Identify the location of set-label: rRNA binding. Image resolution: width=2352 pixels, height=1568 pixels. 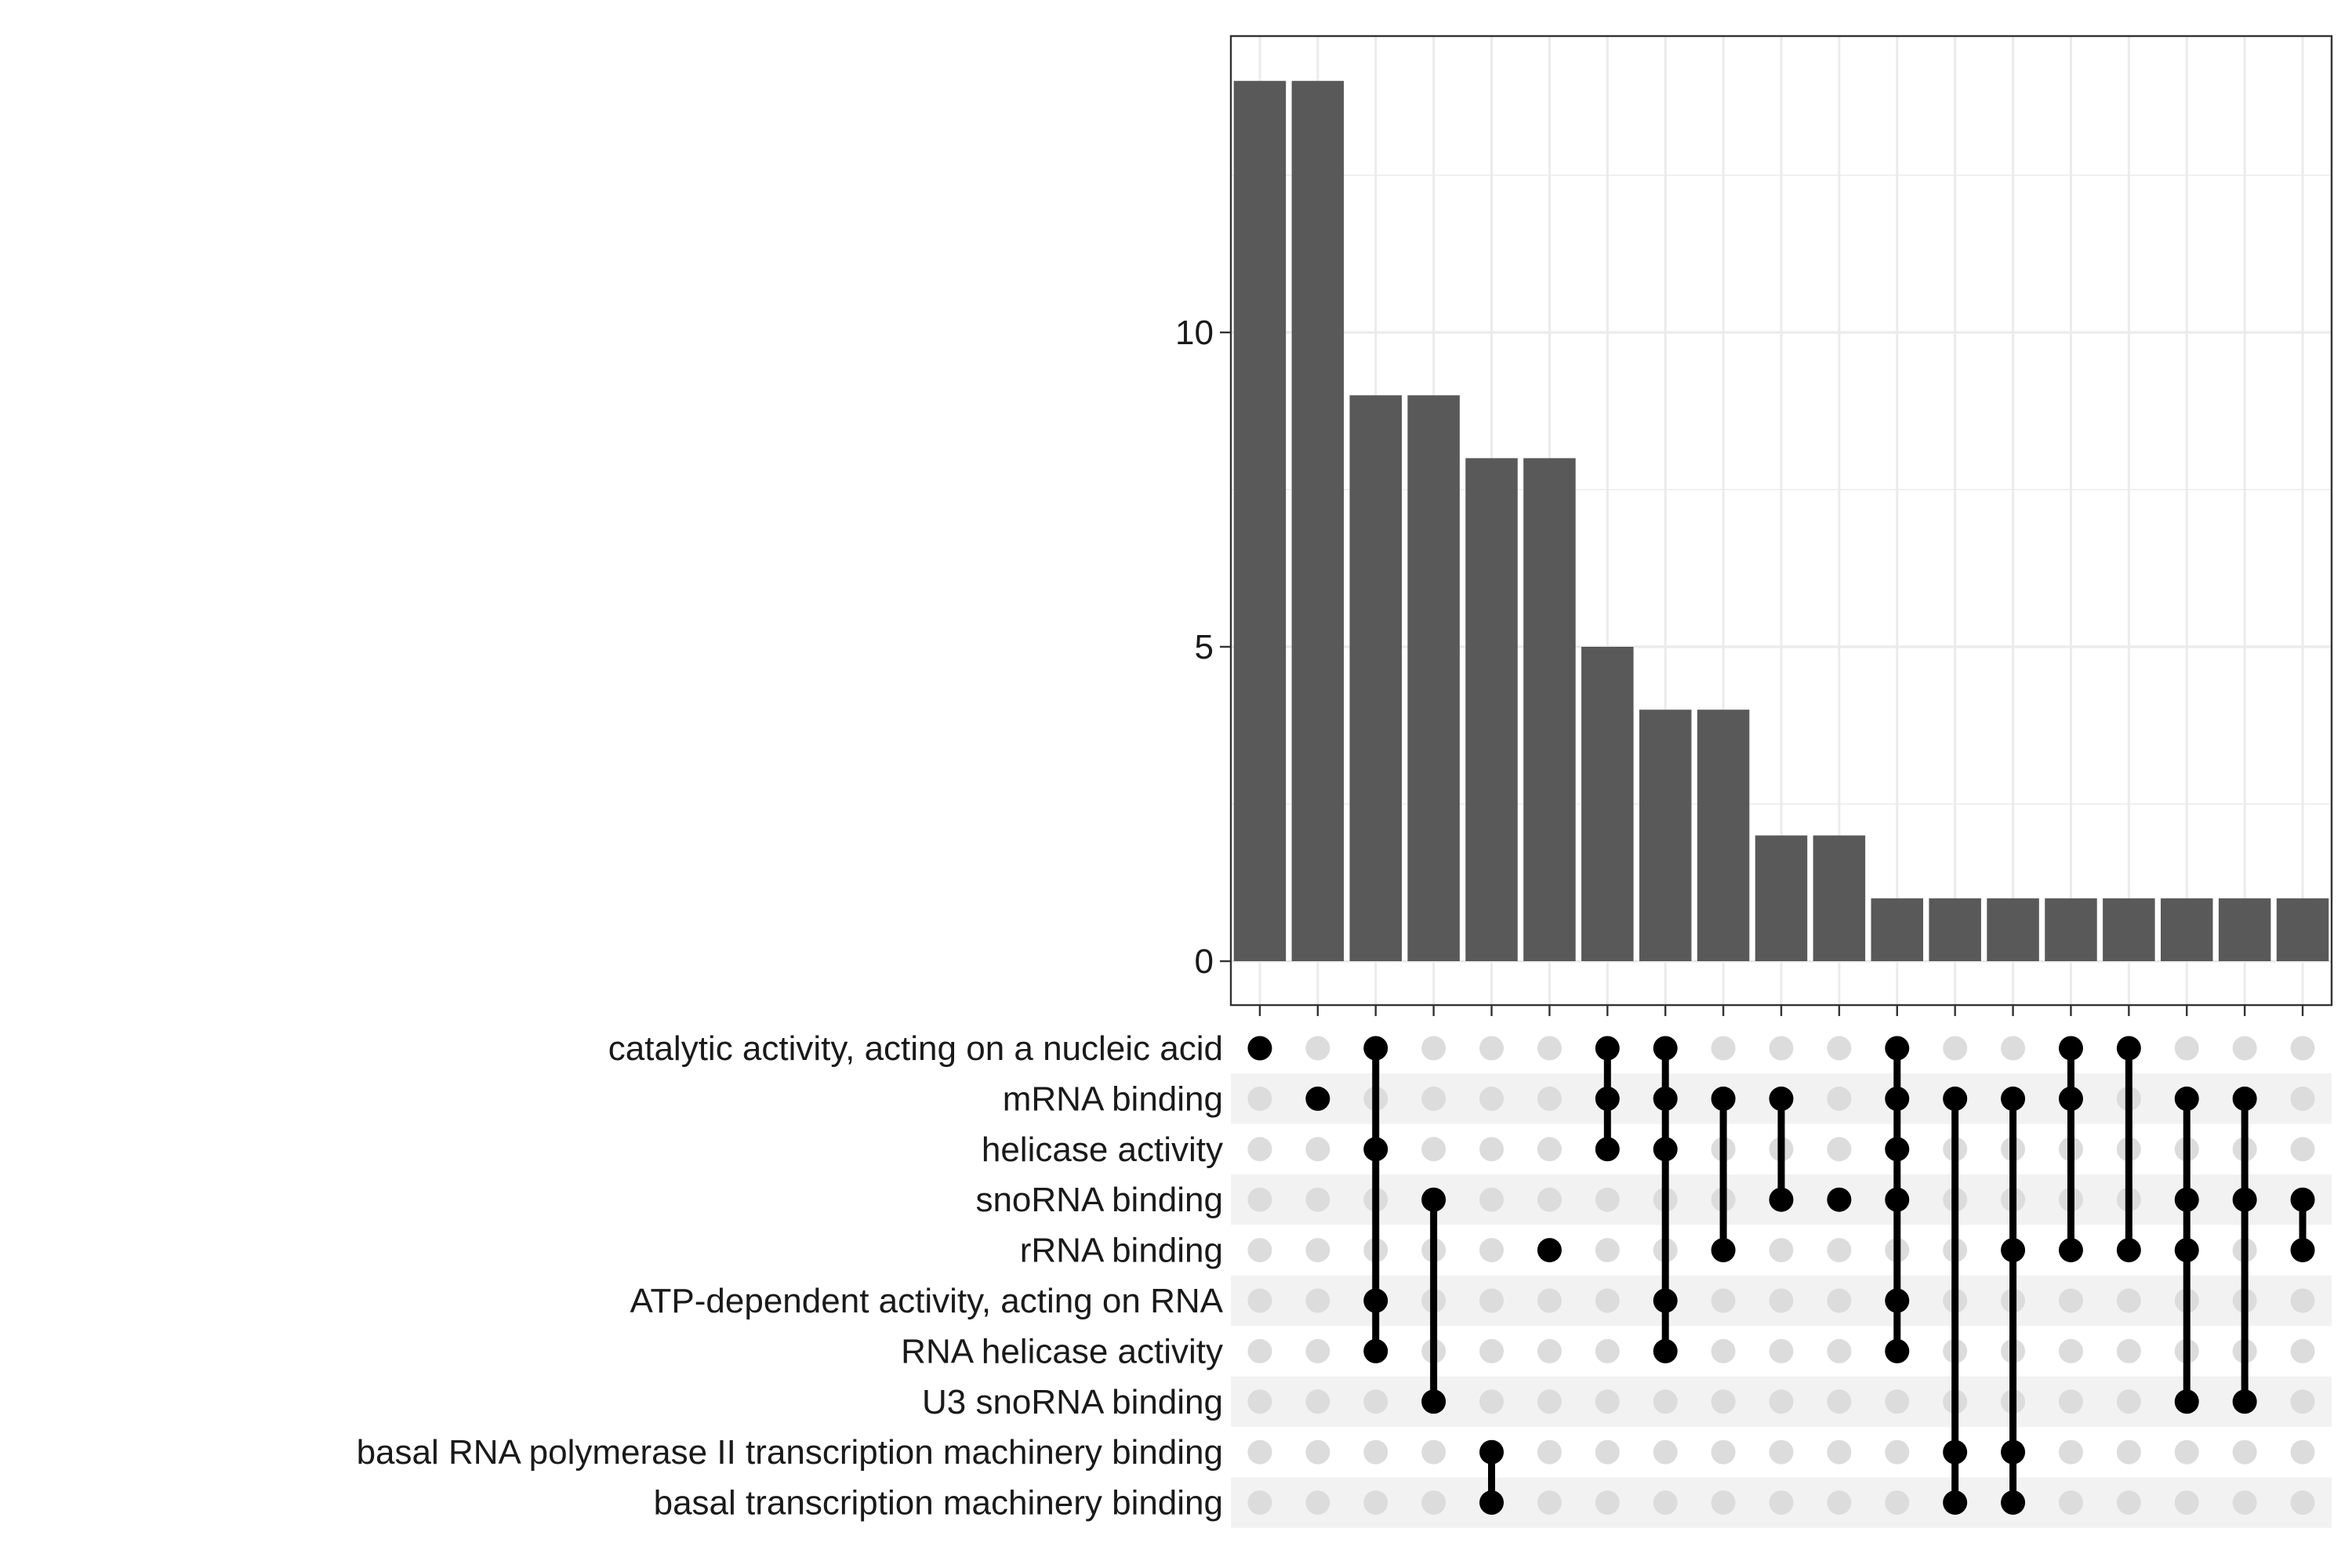
(1121, 1251).